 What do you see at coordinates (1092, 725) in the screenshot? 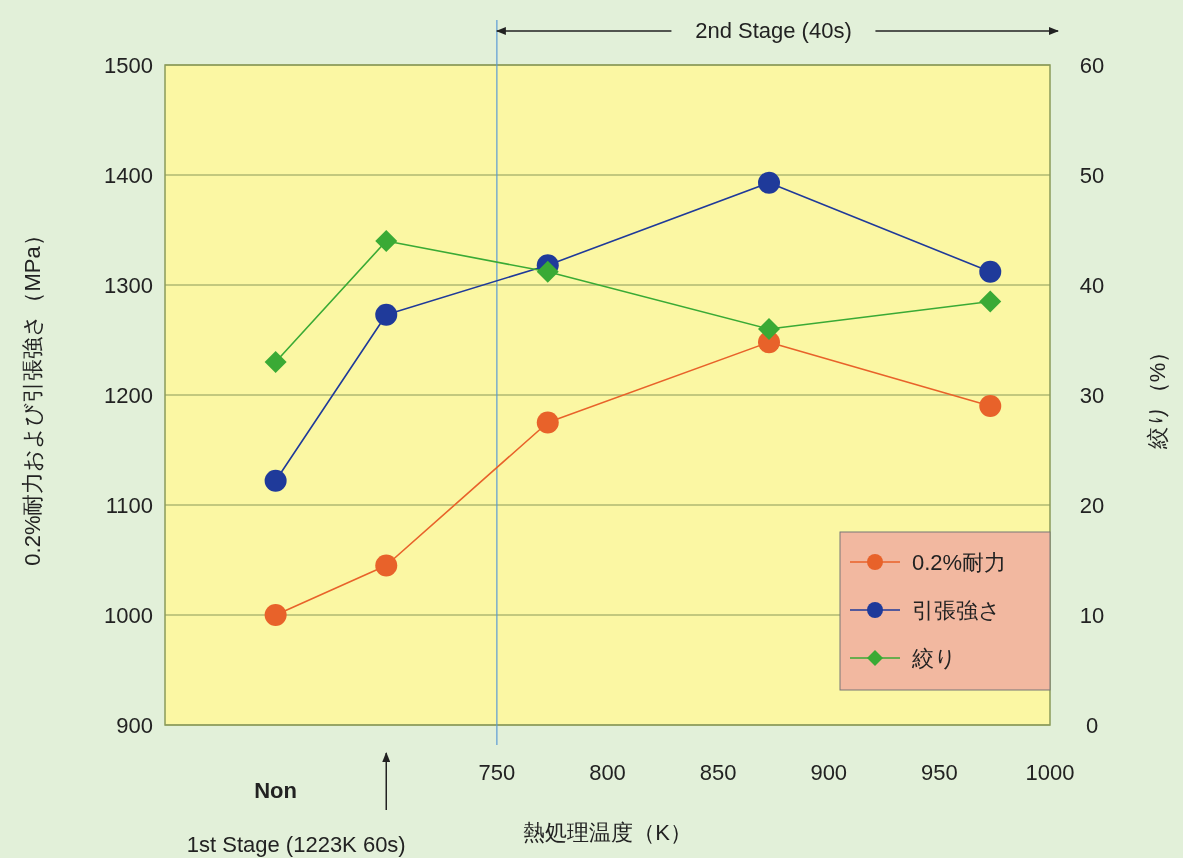
I see `y2-tick-label: 0` at bounding box center [1092, 725].